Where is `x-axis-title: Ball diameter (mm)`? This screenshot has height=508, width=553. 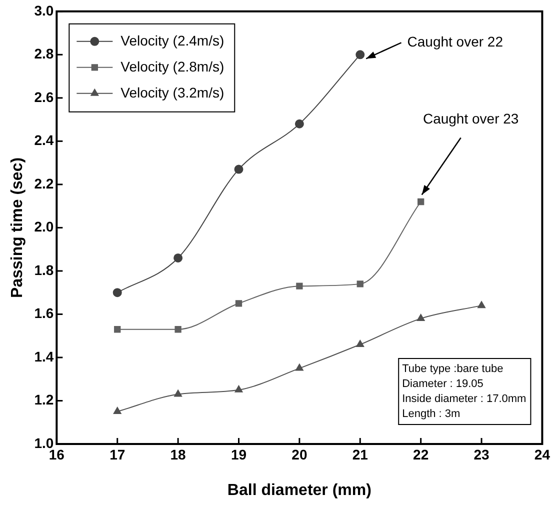
x-axis-title: Ball diameter (mm) is located at coordinates (299, 490).